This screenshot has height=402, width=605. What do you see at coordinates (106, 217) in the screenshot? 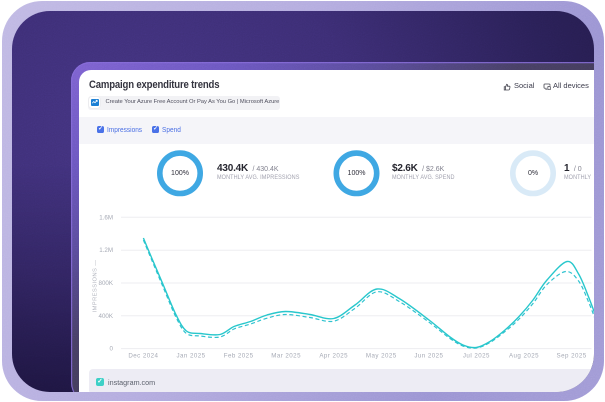
I see `svg-text: 1.6M` at bounding box center [106, 217].